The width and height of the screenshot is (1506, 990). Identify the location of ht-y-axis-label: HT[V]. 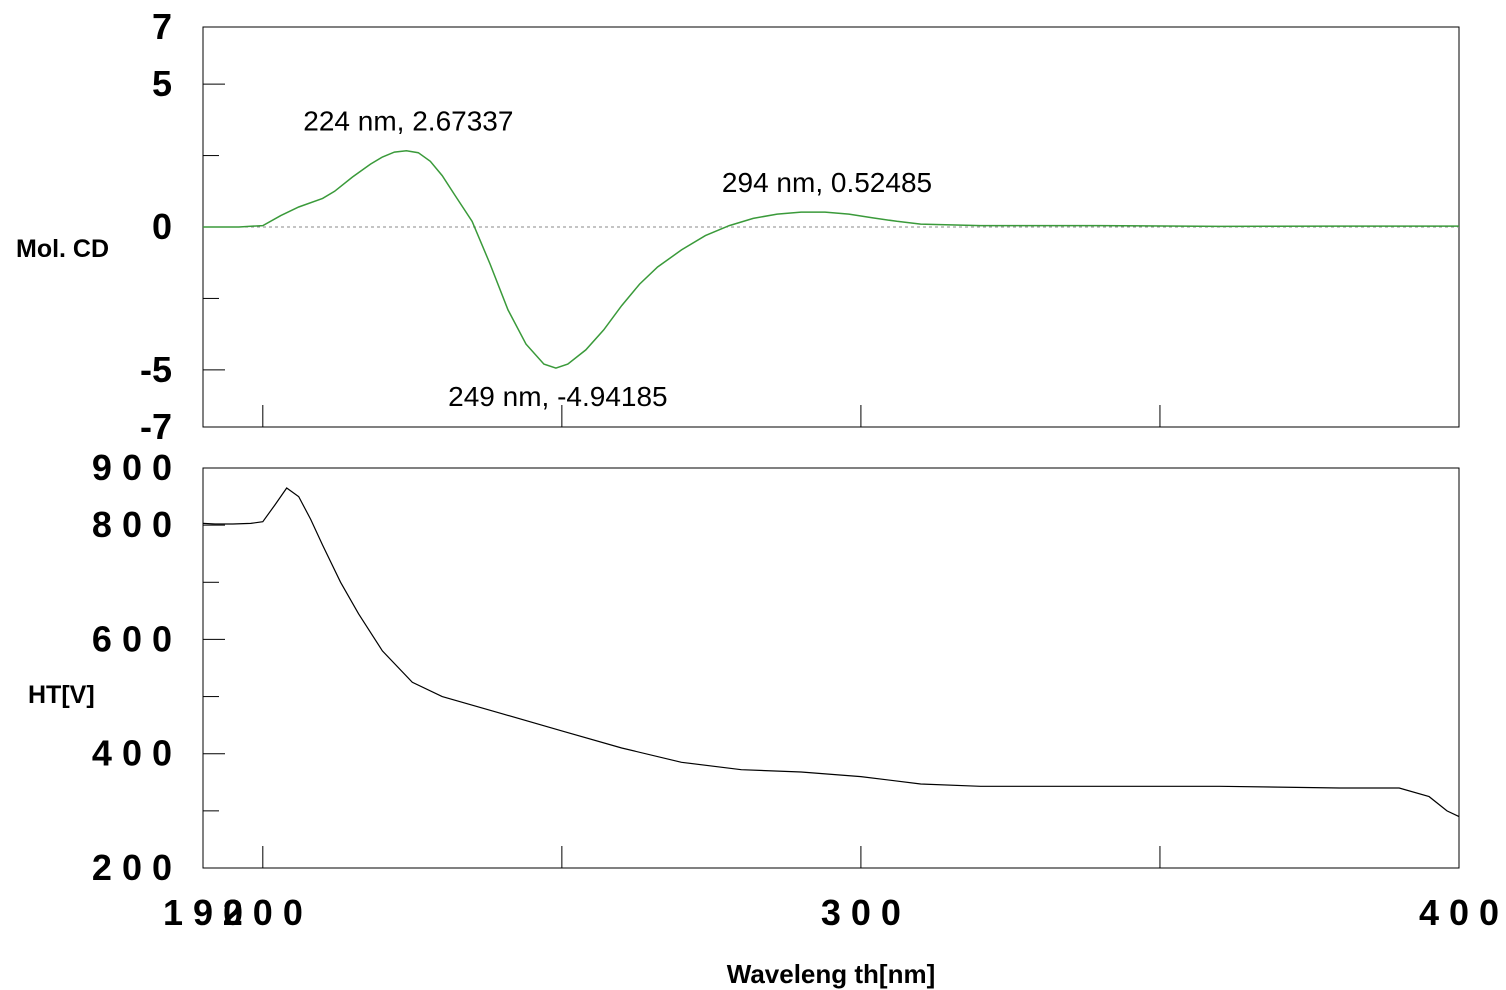
(61, 695).